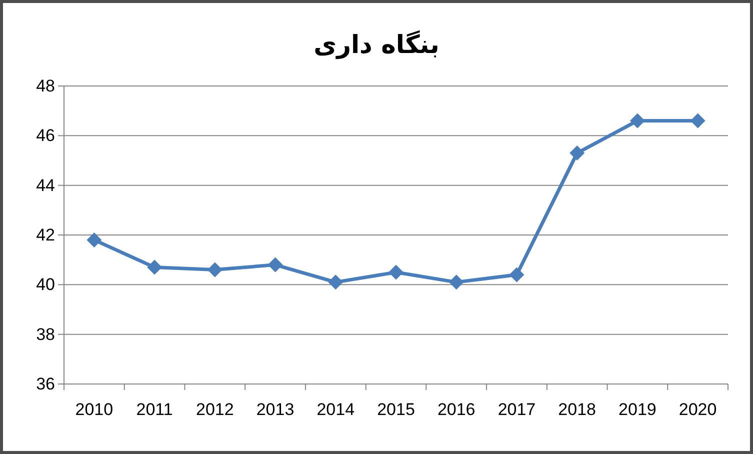  What do you see at coordinates (335, 409) in the screenshot?
I see `x-tick-label: 2014` at bounding box center [335, 409].